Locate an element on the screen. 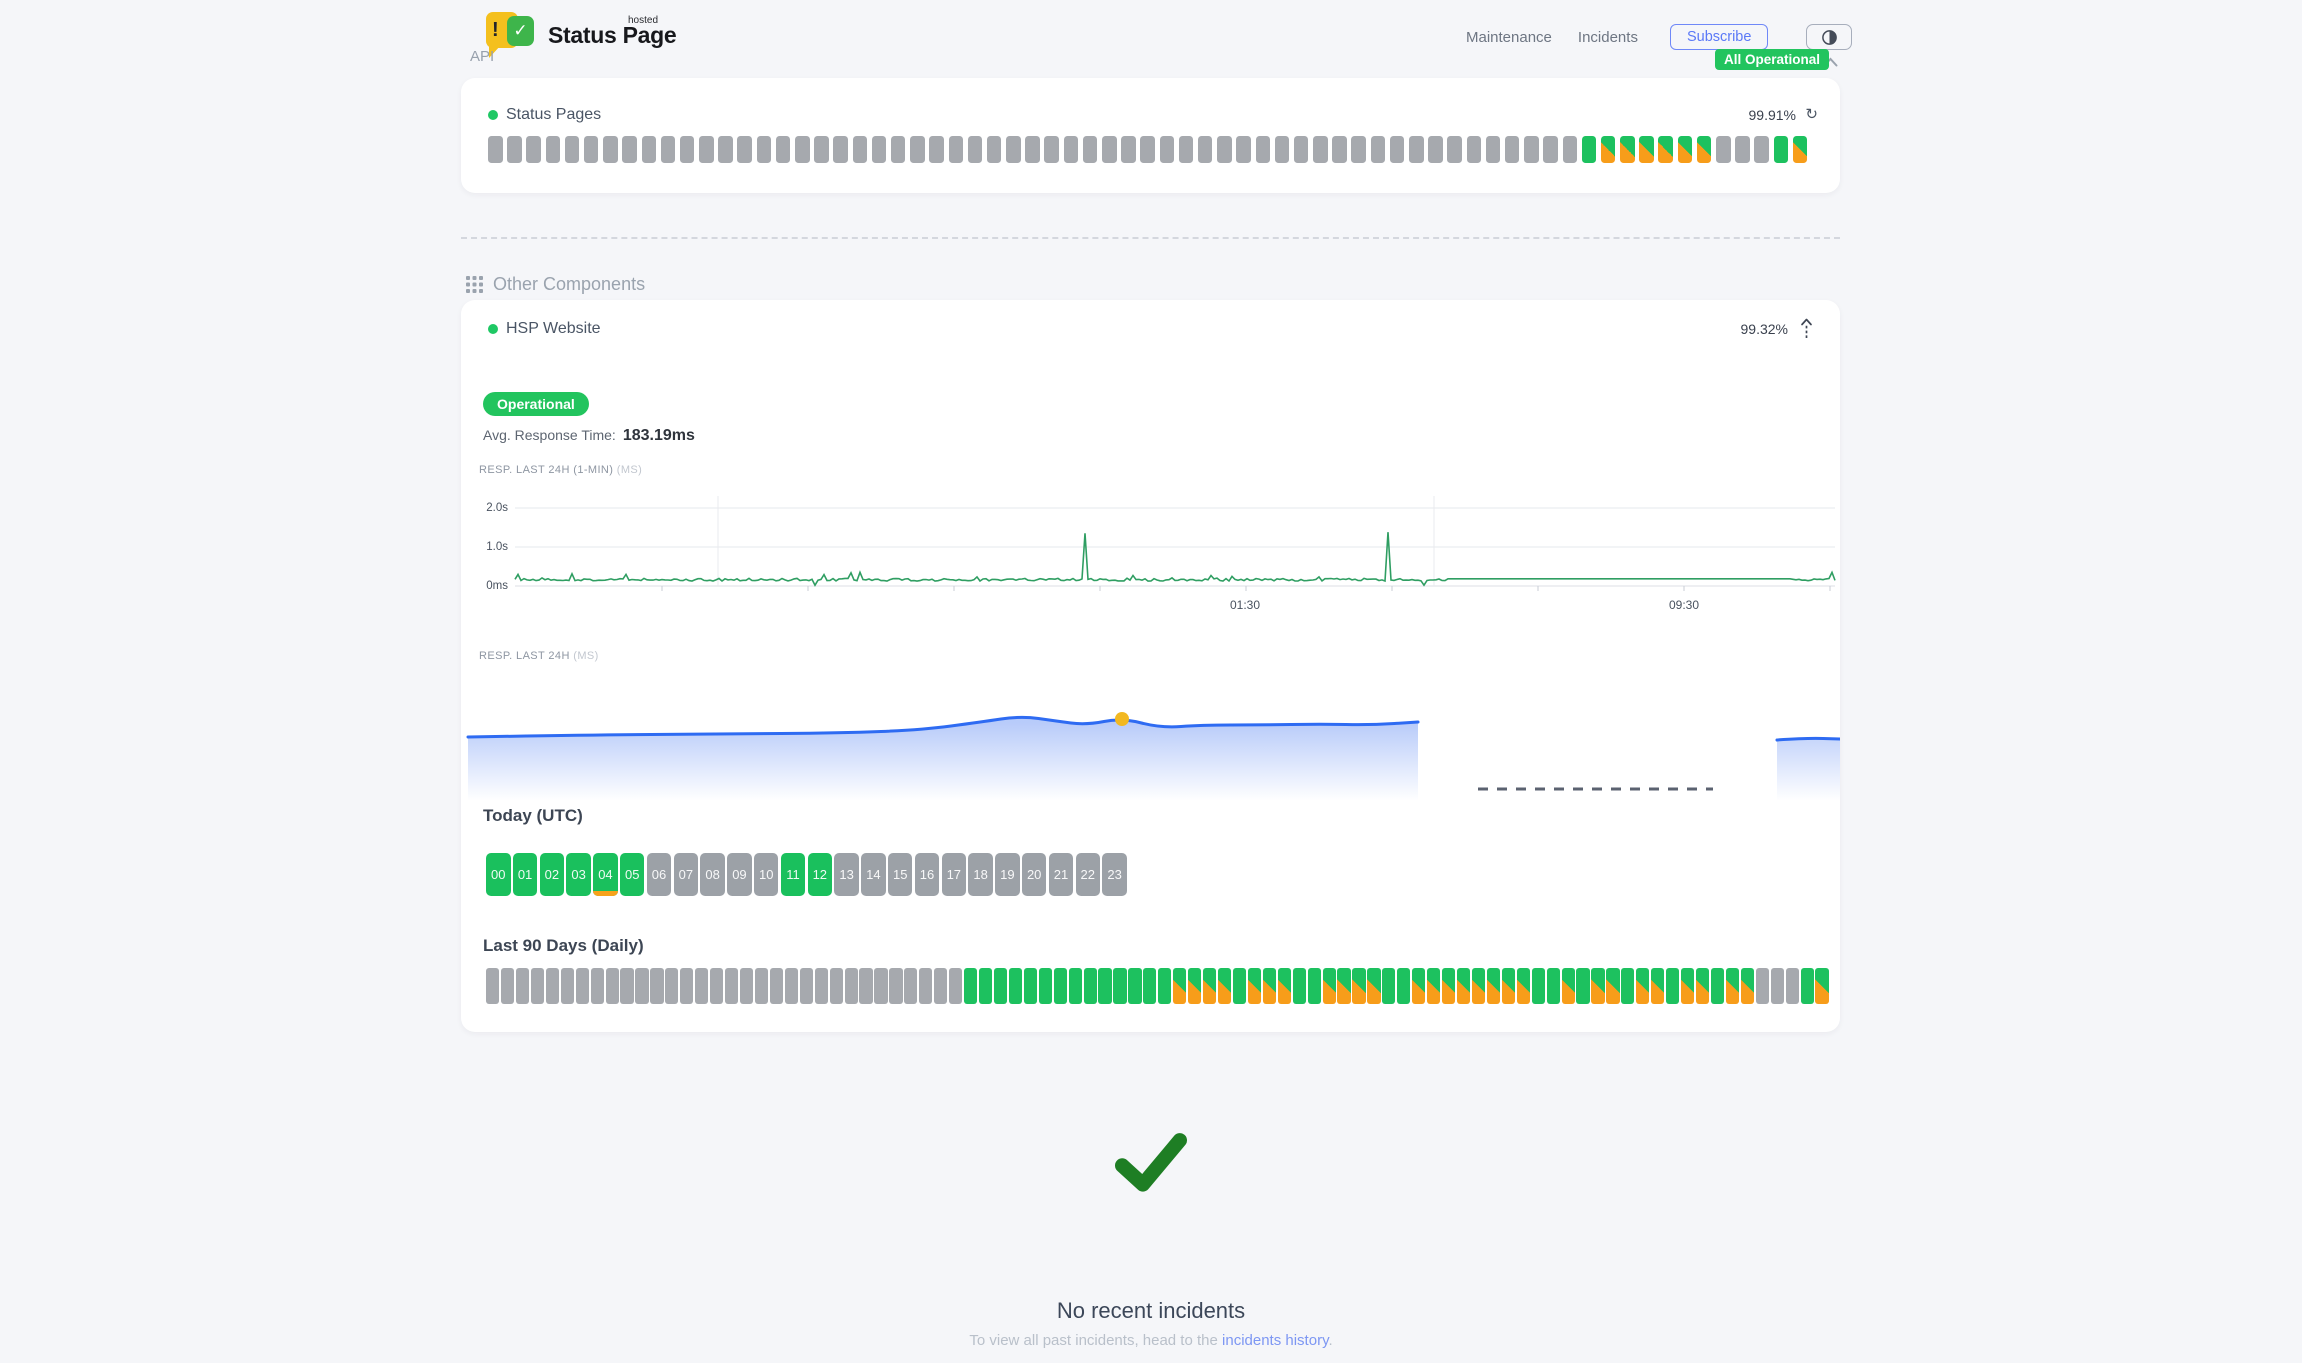 Image resolution: width=2302 pixels, height=1363 pixels. hour-block-11: 11 is located at coordinates (793, 874).